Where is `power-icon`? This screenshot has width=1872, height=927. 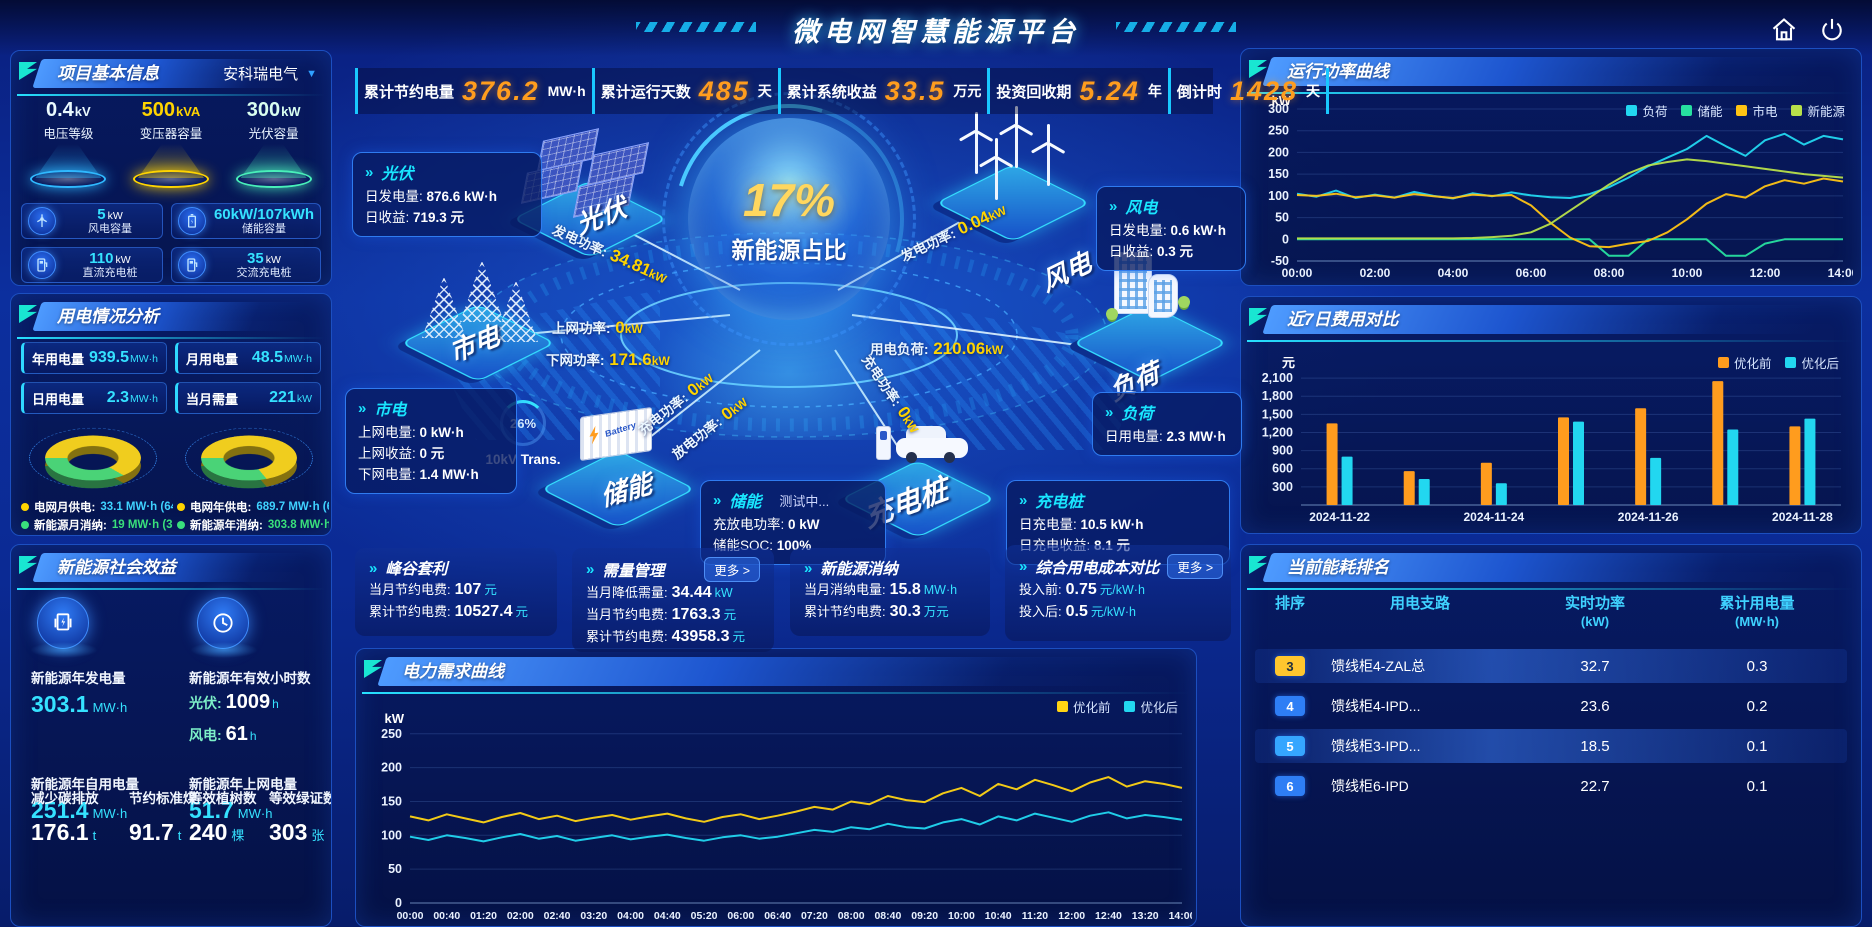
power-icon is located at coordinates (1832, 30).